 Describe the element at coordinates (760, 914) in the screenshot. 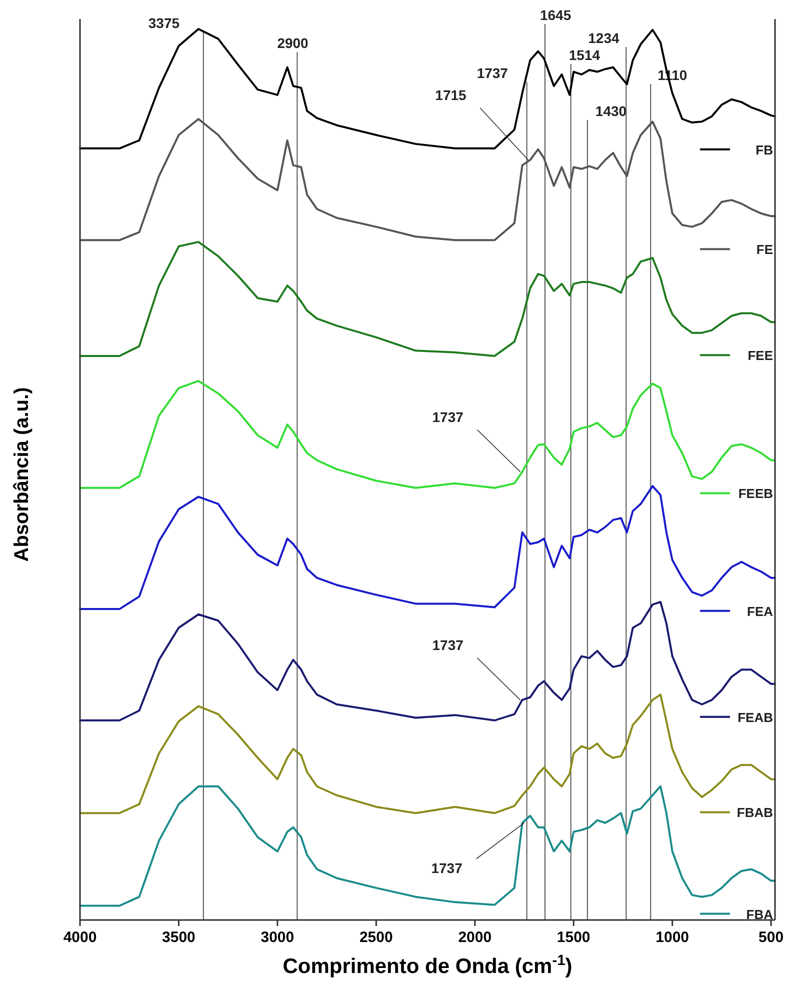

I see `legend-label: FBA` at that location.